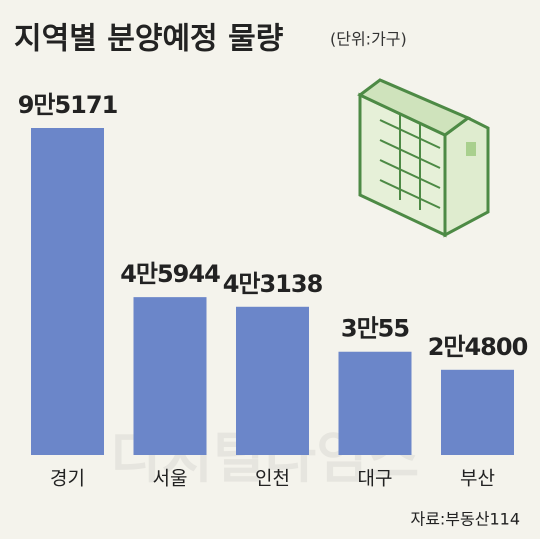 The width and height of the screenshot is (540, 539). I want to click on x-tick-label: 부산, so click(477, 479).